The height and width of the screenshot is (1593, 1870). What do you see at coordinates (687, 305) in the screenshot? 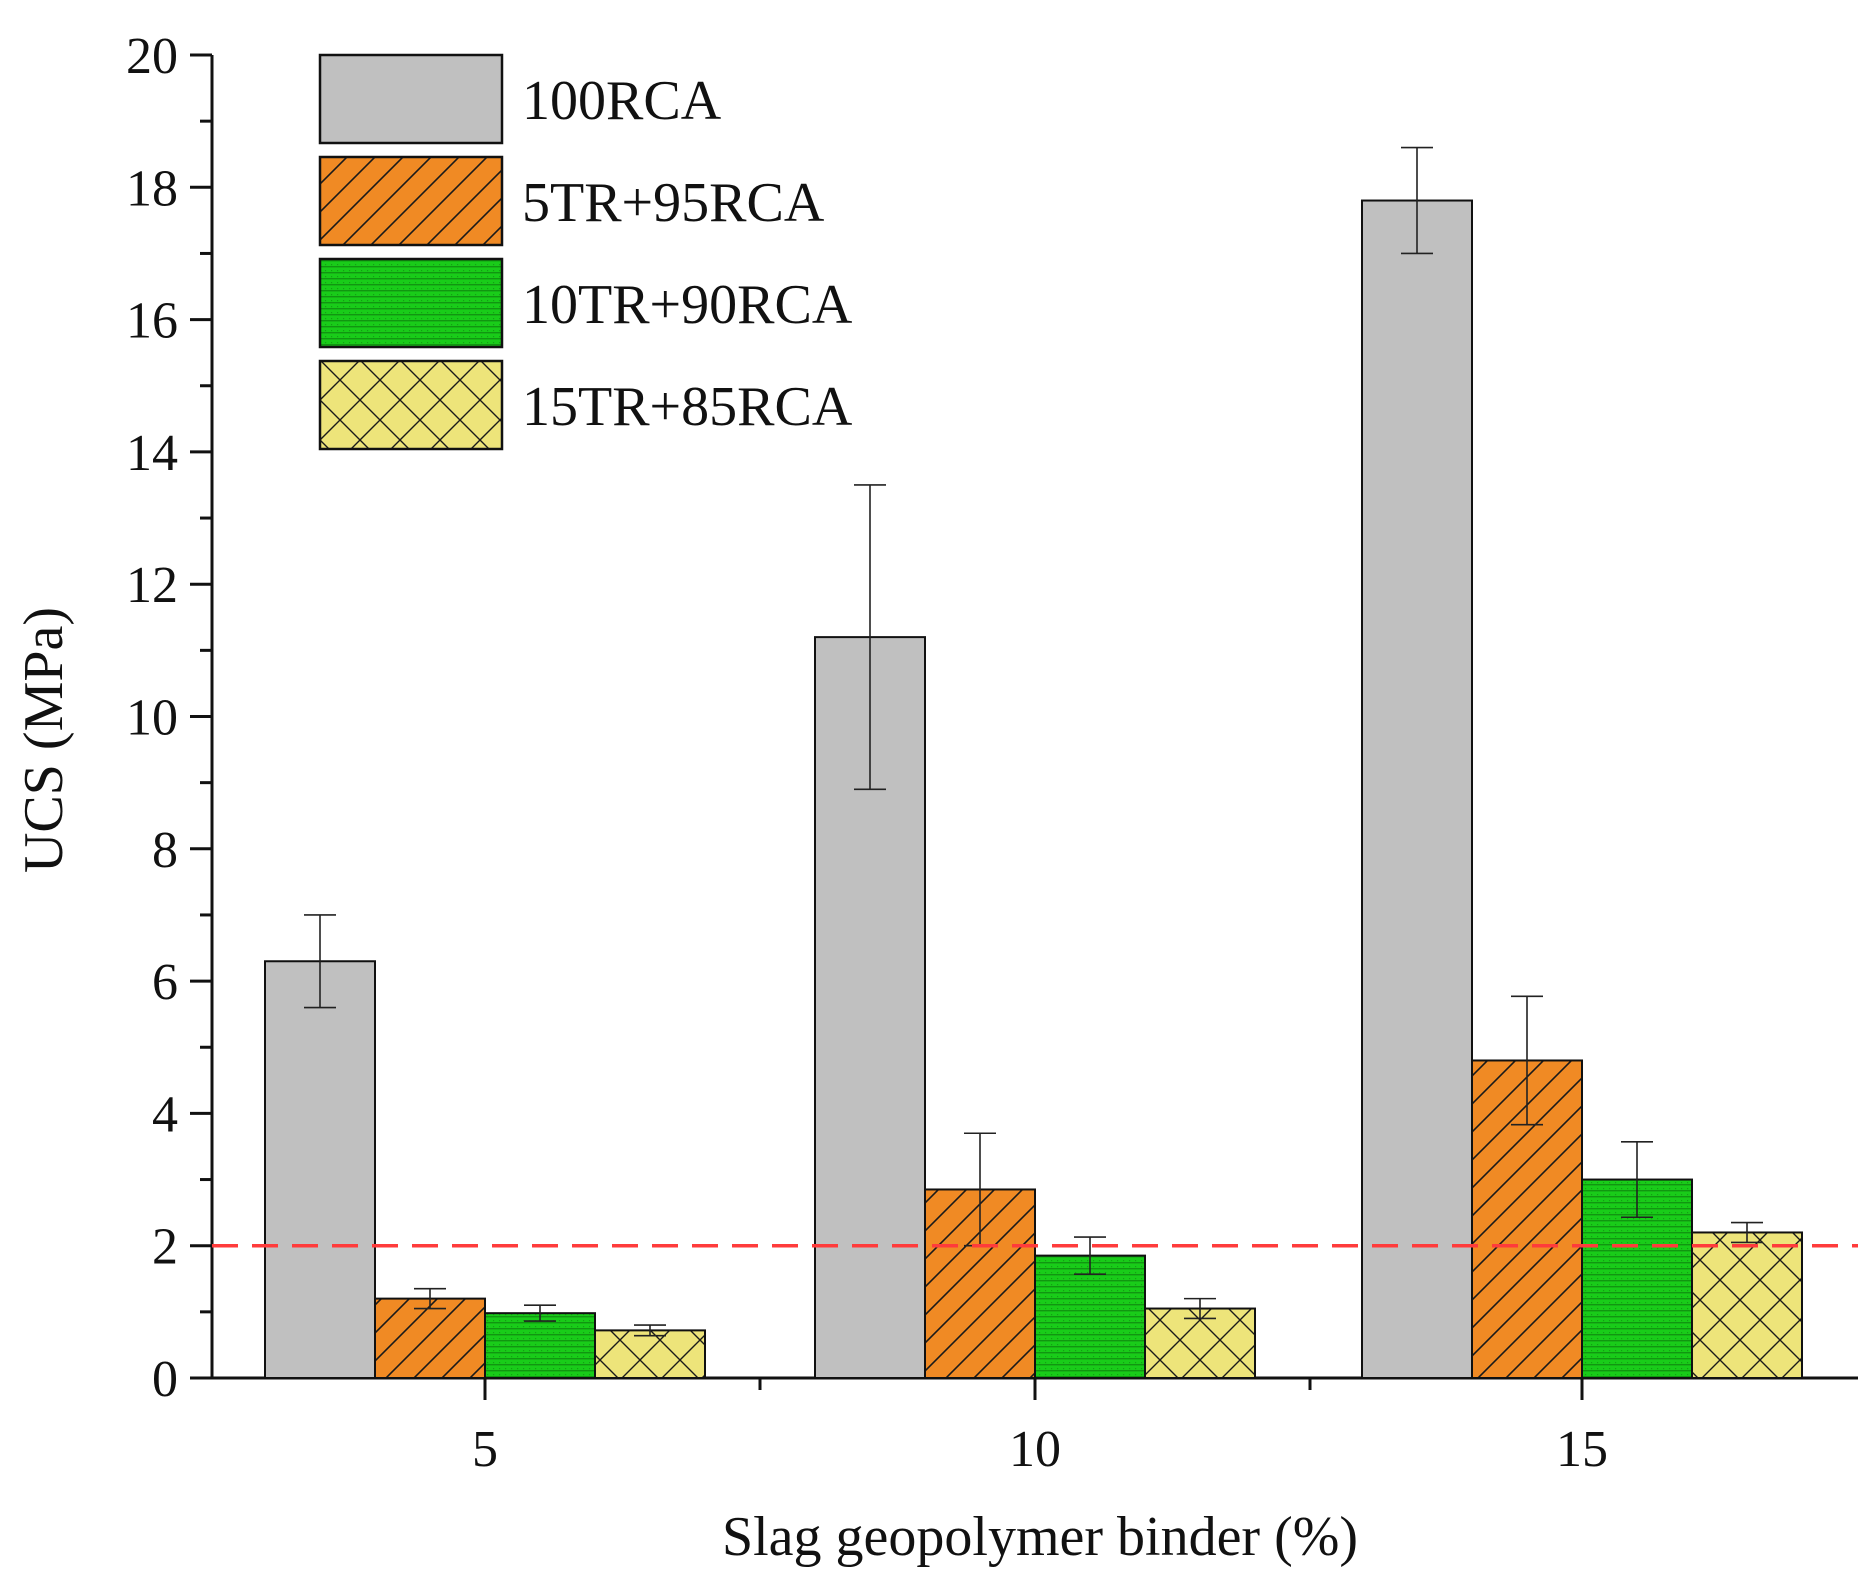
I see `legend-label-10TR+90RCA: 10TR+90RCA` at bounding box center [687, 305].